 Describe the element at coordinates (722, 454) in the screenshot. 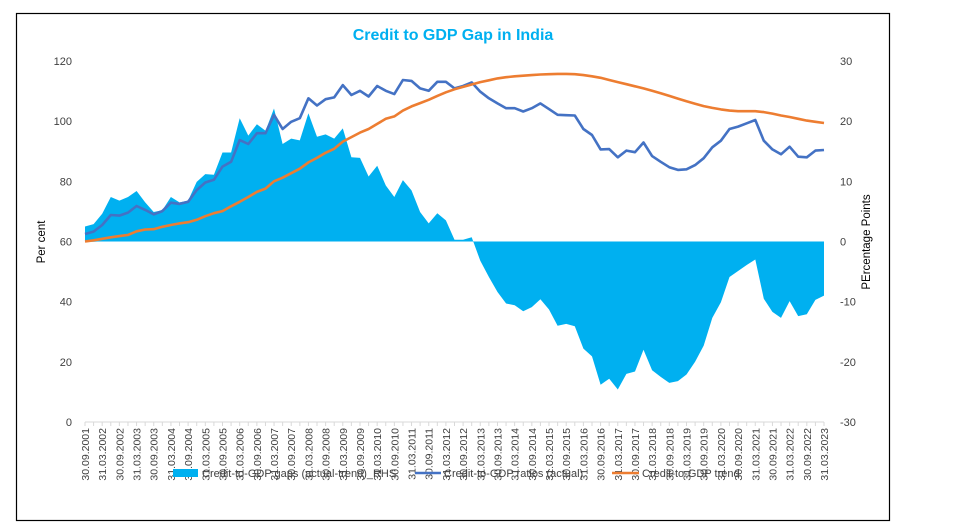

I see `x-tick-label: 31.03.2020` at that location.